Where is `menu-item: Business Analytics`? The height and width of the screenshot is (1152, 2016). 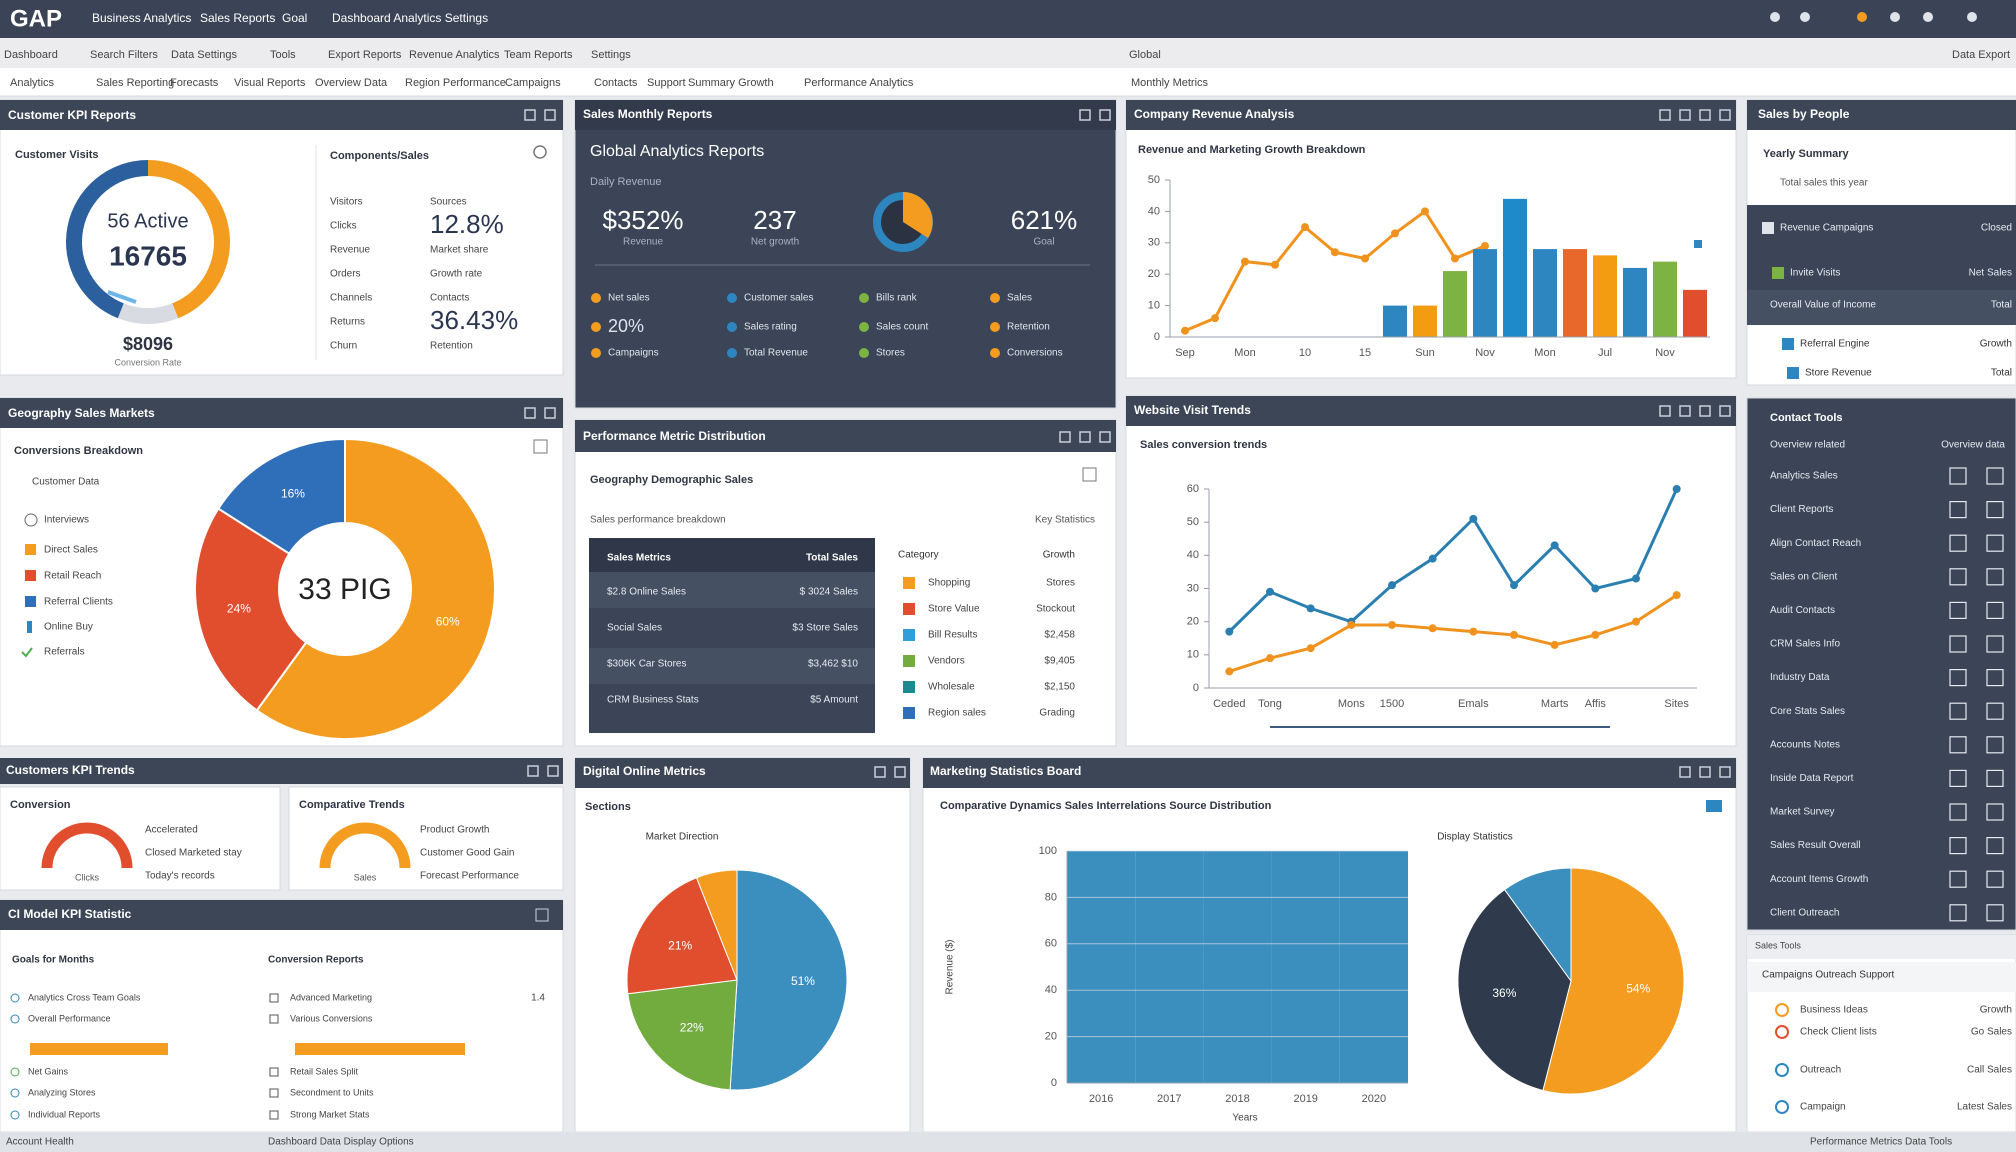
menu-item: Business Analytics is located at coordinates (141, 18).